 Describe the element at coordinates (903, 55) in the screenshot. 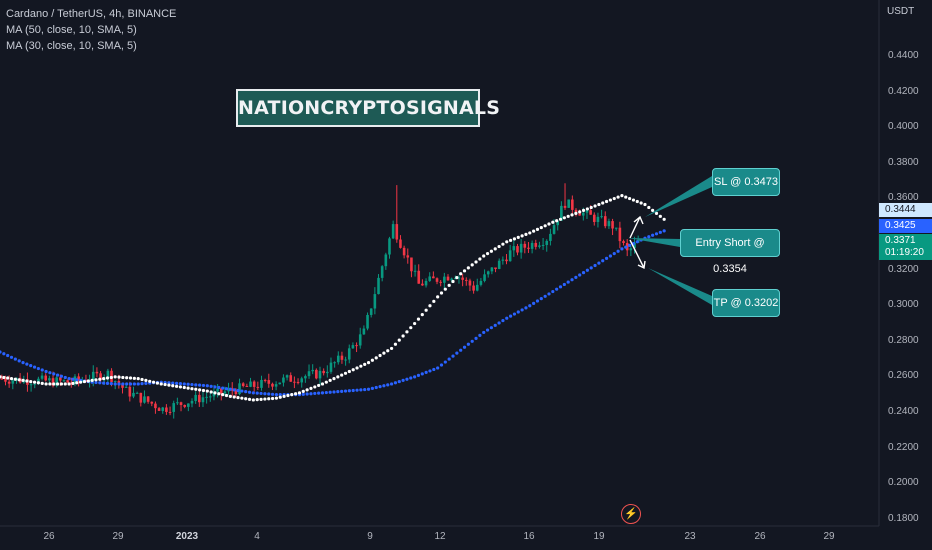

I see `y-tick: 0.4400` at that location.